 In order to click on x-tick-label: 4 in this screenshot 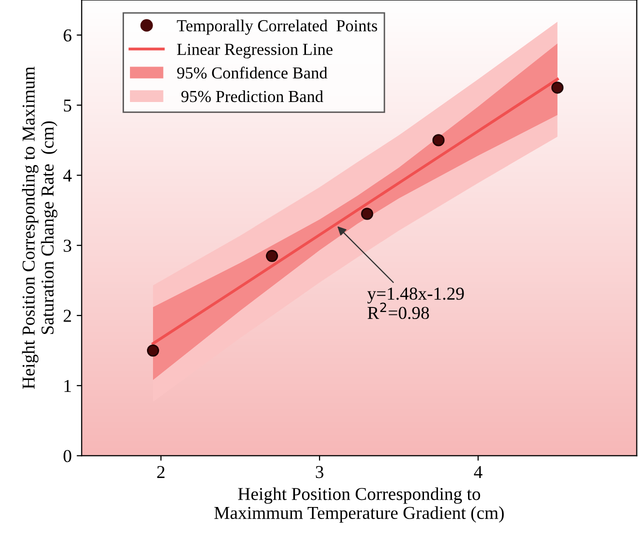, I will do `click(478, 472)`.